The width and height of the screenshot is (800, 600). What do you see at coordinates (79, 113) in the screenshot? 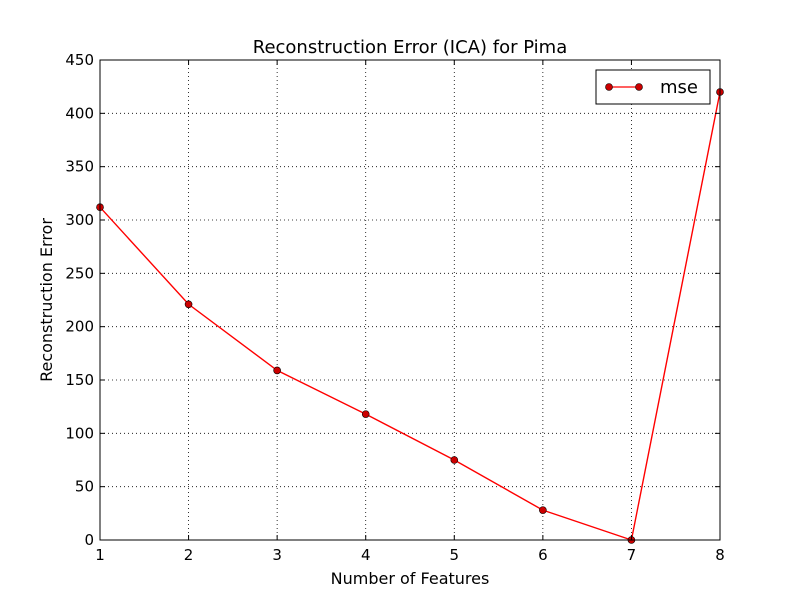
I see `y-tick-label: 400` at bounding box center [79, 113].